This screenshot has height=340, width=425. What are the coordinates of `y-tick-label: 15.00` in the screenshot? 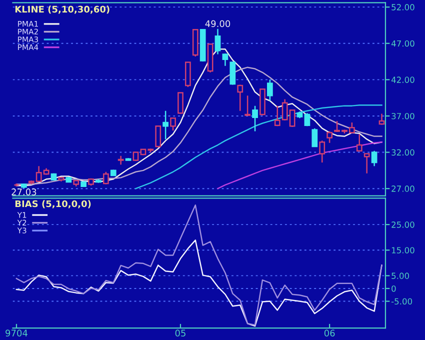 It's located at (403, 250).